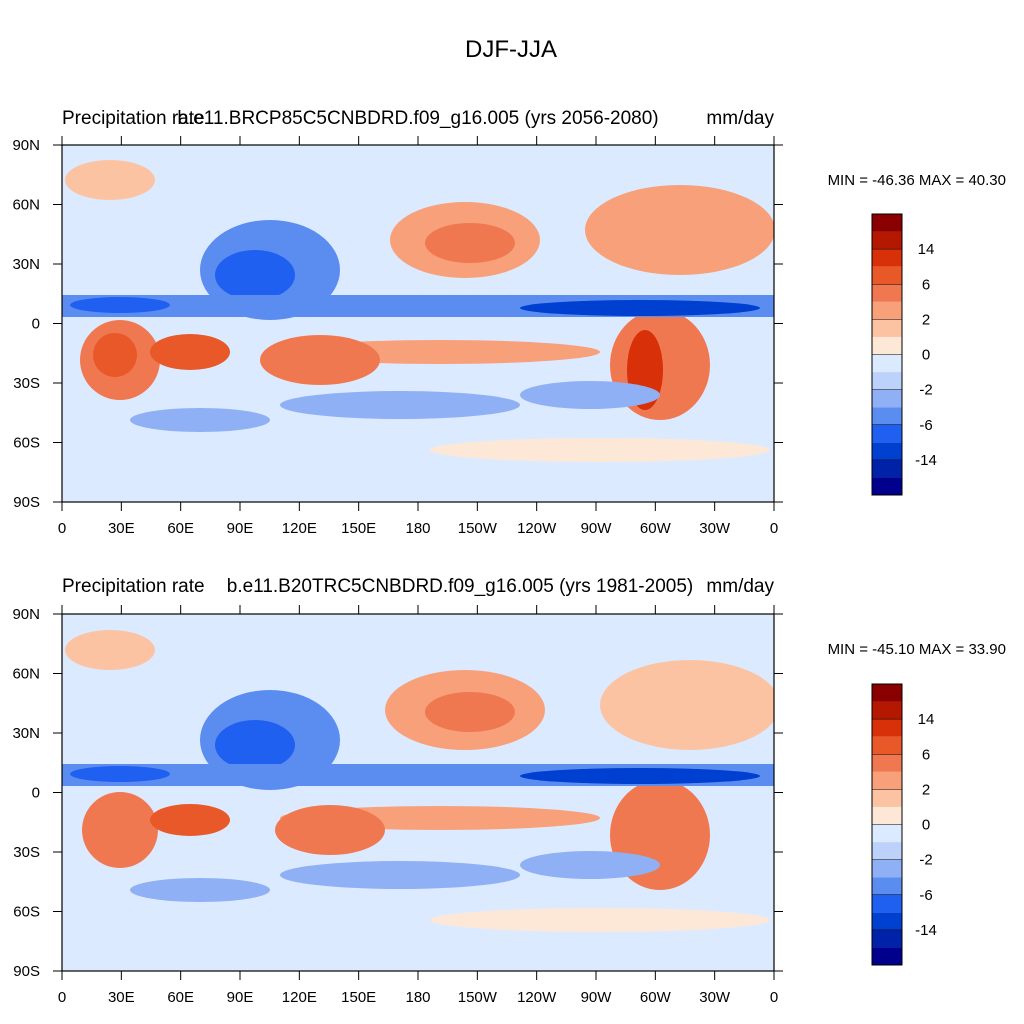 Image resolution: width=1024 pixels, height=1024 pixels. I want to click on panel-1-stats: MIN = -46.36 MAX = 40.30, so click(917, 180).